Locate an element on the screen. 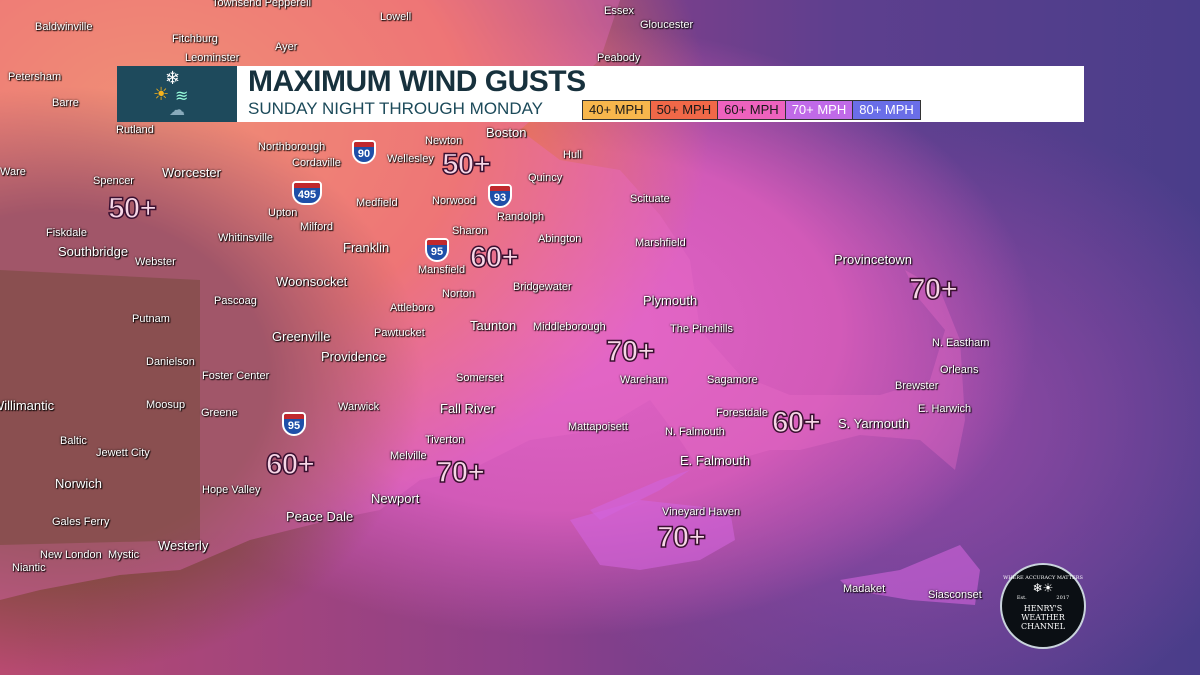 Image resolution: width=1200 pixels, height=675 pixels. city-label: Gloucester is located at coordinates (667, 25).